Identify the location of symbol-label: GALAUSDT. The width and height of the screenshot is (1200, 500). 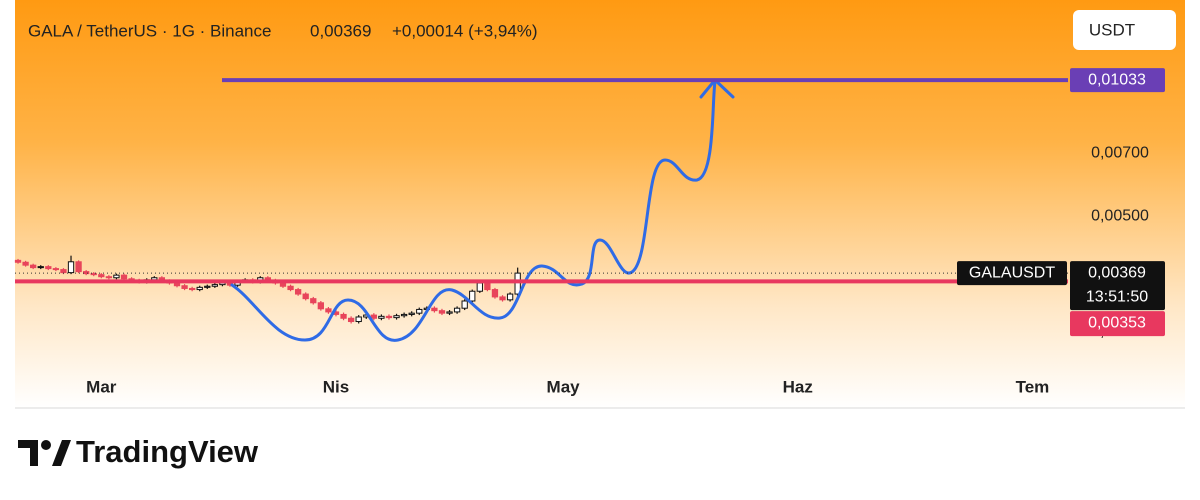
(1012, 272).